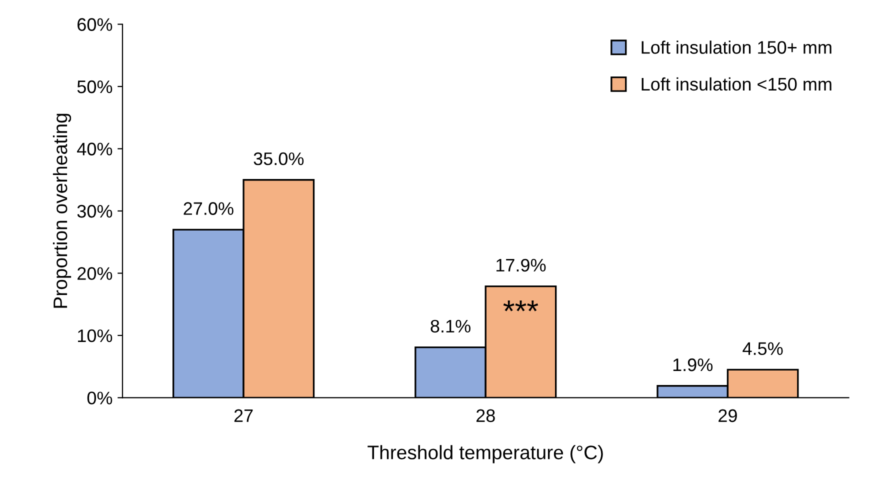 This screenshot has width=875, height=485. What do you see at coordinates (520, 306) in the screenshot?
I see `annotation: ***` at bounding box center [520, 306].